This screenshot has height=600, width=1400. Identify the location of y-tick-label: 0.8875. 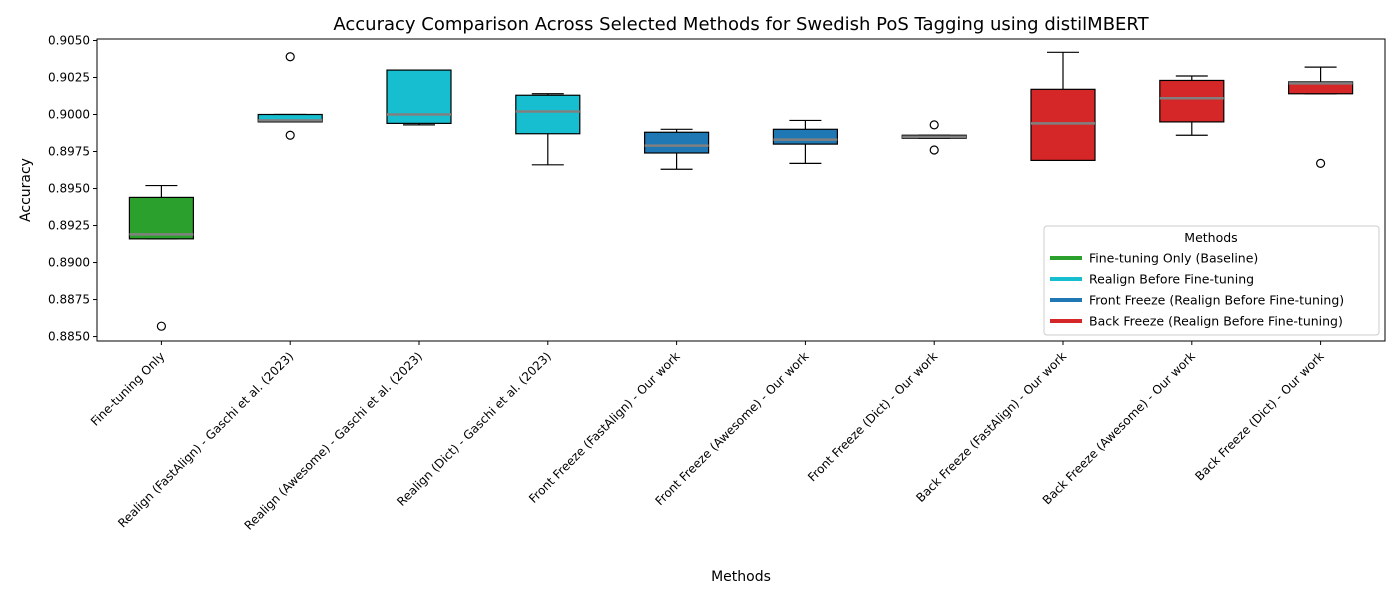
(69, 300).